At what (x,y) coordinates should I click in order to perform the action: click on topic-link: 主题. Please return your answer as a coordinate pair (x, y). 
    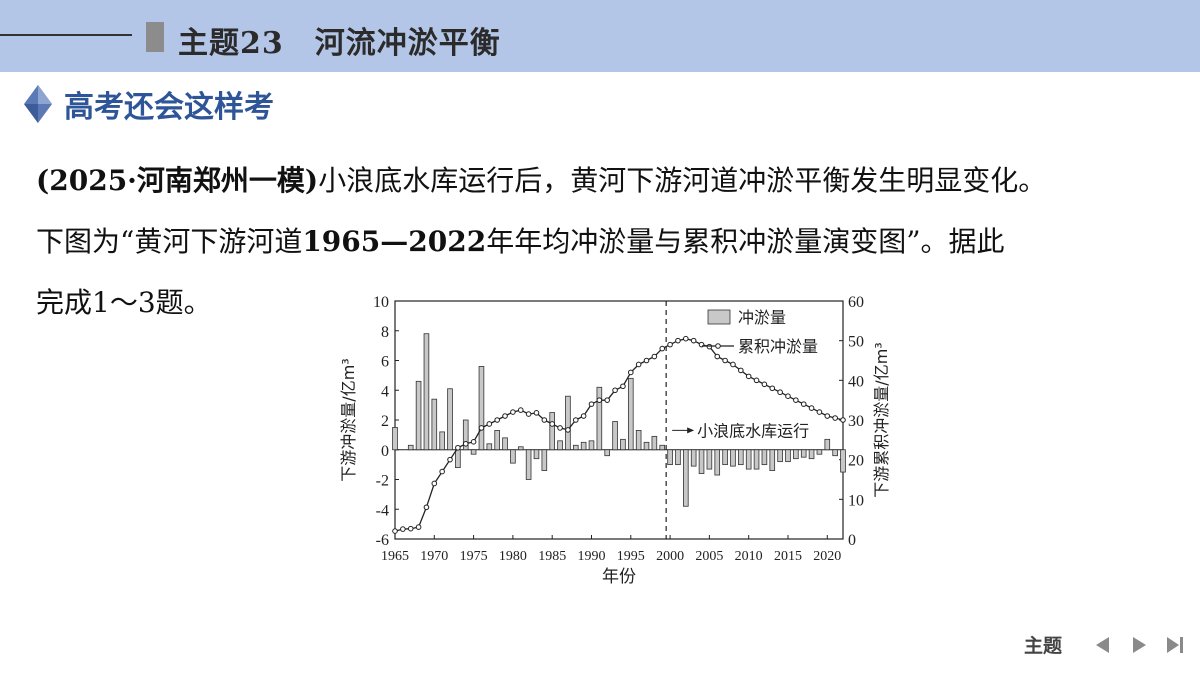
    Looking at the image, I should click on (1042, 646).